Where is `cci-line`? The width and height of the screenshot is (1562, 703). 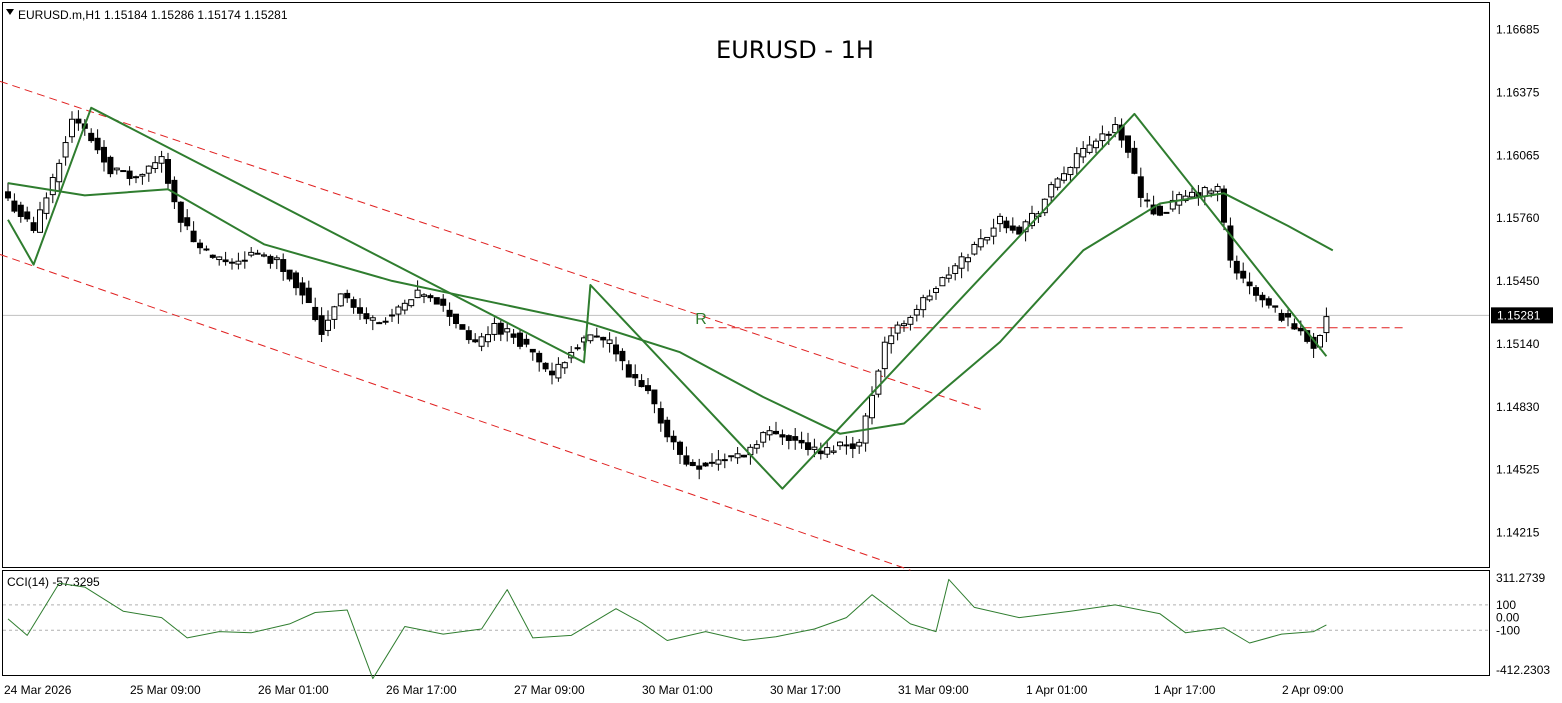 cci-line is located at coordinates (667, 629).